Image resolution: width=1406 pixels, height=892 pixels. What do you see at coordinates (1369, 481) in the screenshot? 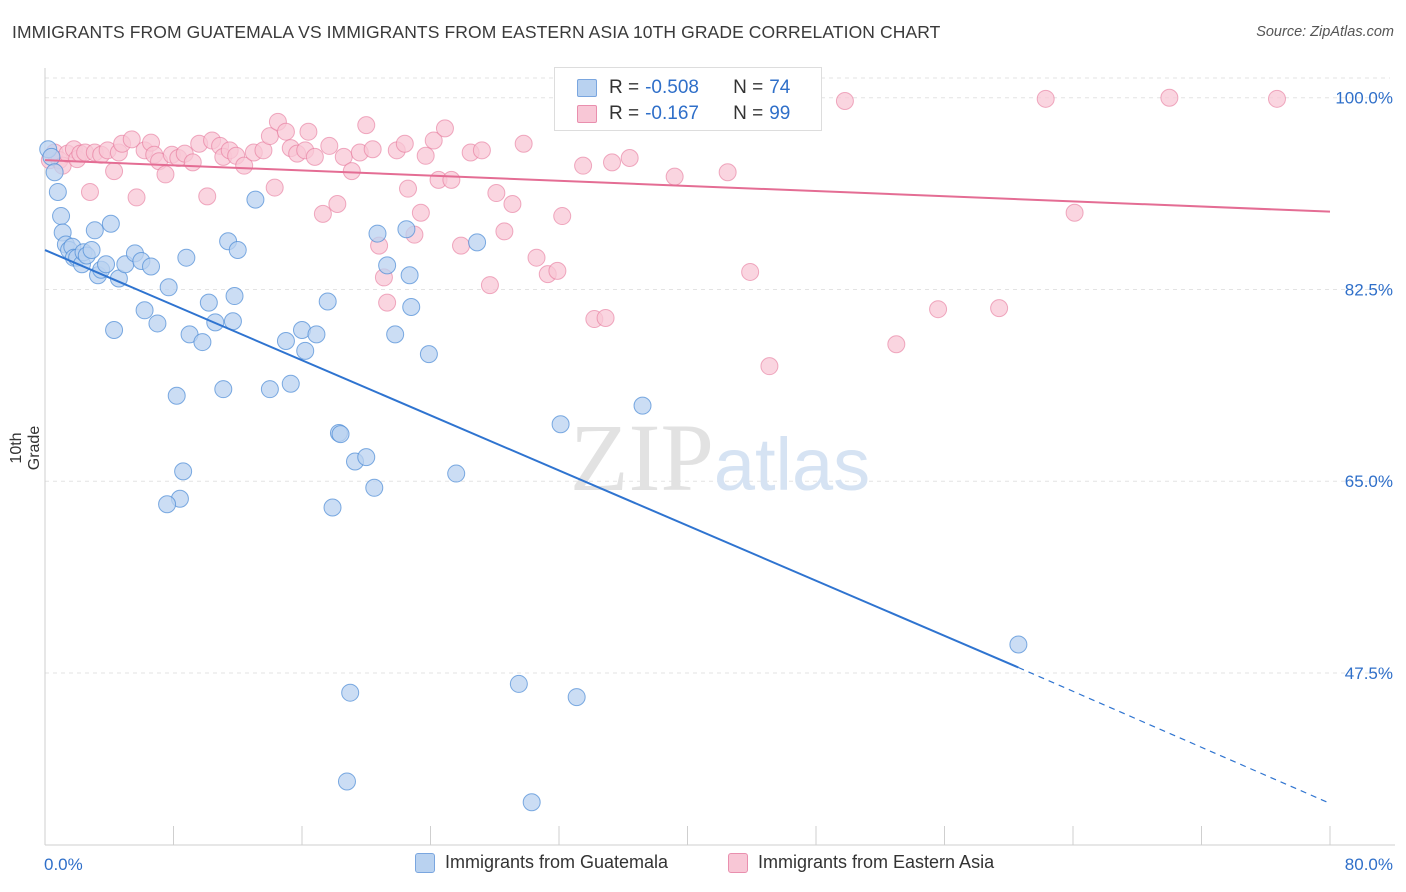
I see `y-tick-label: 65.0%` at bounding box center [1369, 481].